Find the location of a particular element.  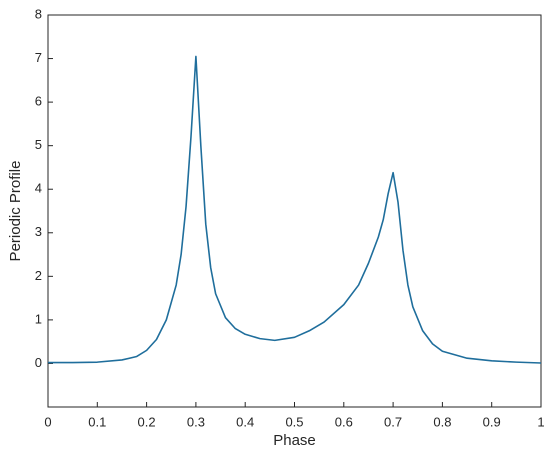

x-tick-label: 0.5 is located at coordinates (294, 421).